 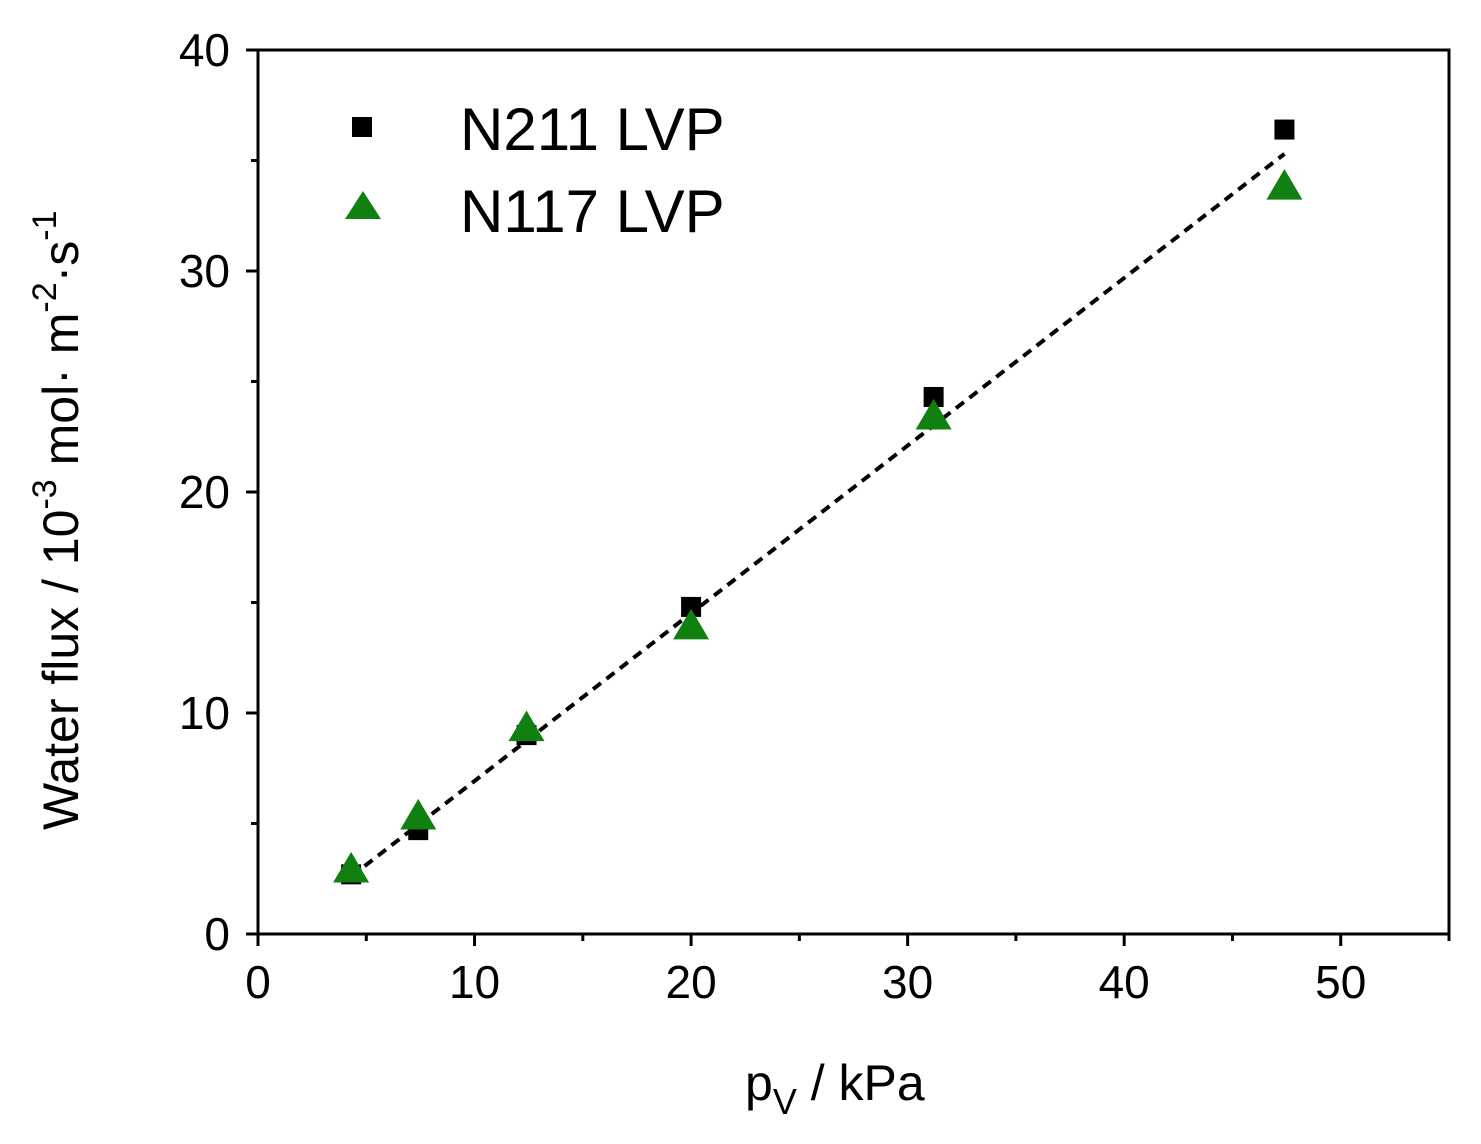 What do you see at coordinates (907, 982) in the screenshot?
I see `x-tick-label: 30` at bounding box center [907, 982].